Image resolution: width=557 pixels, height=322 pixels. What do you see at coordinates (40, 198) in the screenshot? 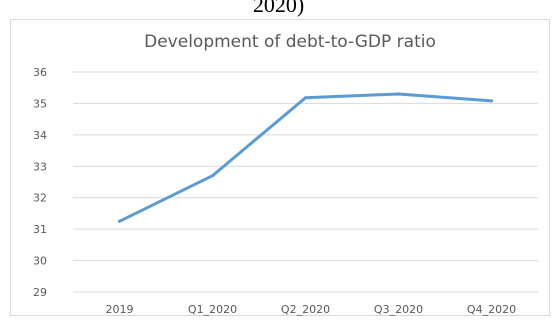
I see `y-tick-label: 32` at bounding box center [40, 198].